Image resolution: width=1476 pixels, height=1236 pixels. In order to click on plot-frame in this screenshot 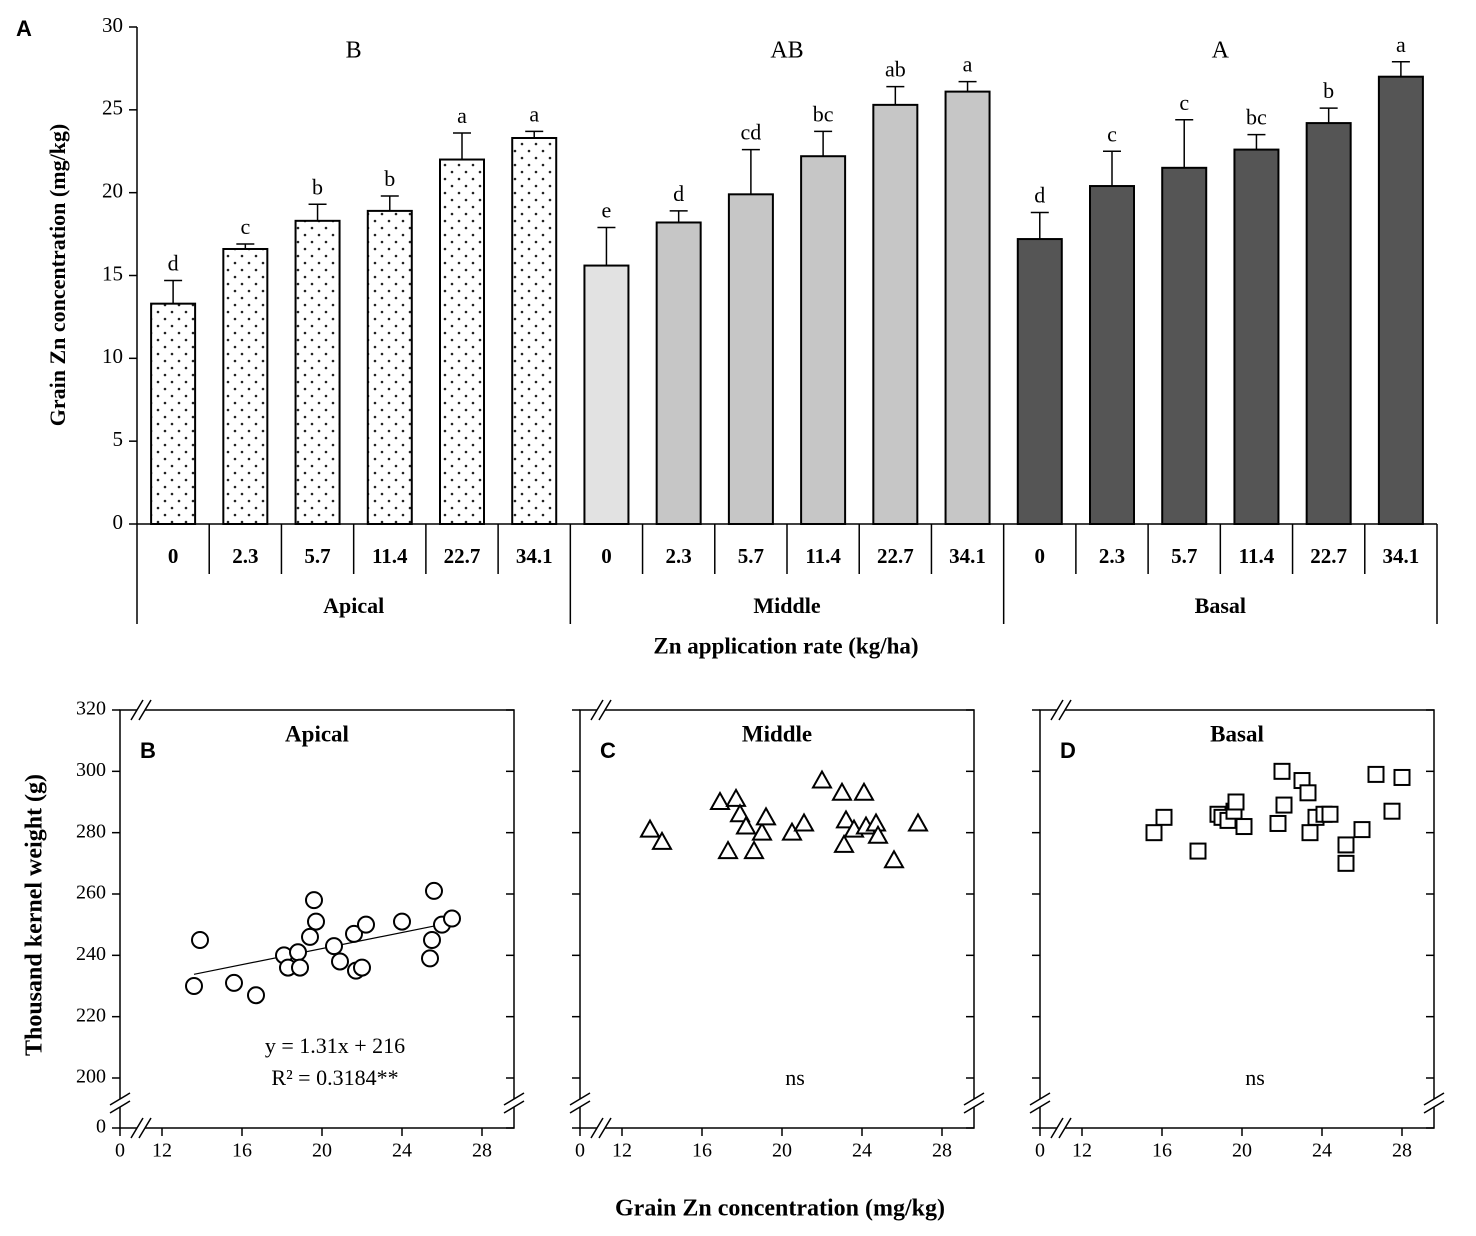, I will do `click(777, 919)`.